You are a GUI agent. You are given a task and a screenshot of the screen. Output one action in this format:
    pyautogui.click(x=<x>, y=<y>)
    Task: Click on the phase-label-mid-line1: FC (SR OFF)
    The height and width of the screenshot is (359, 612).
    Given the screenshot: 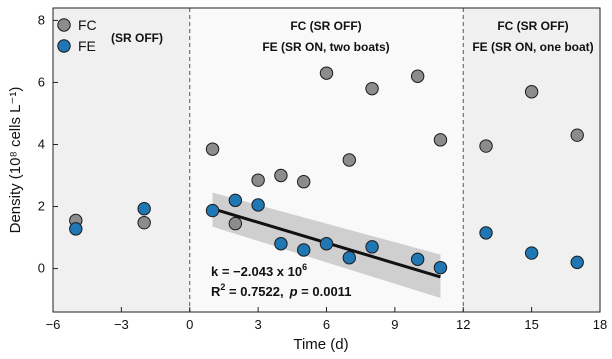 What is the action you would take?
    pyautogui.click(x=325, y=26)
    